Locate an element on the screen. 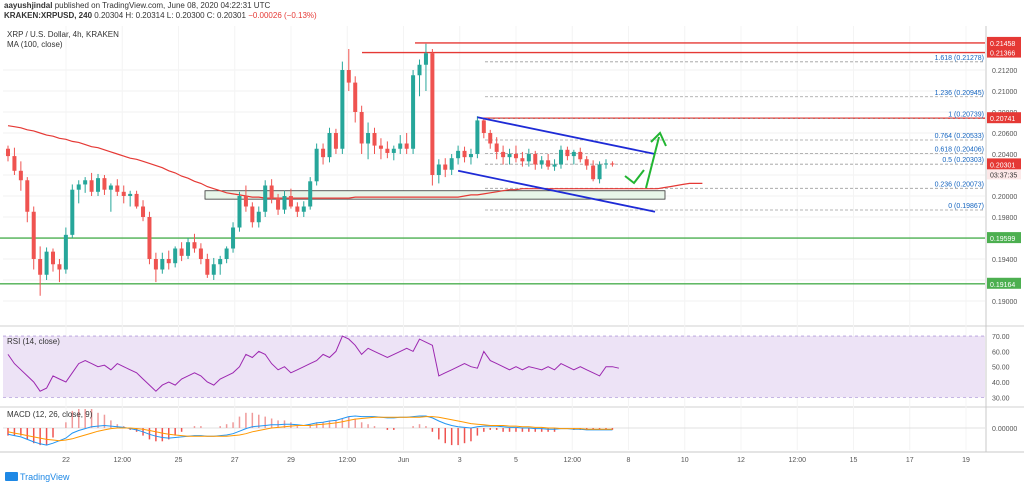 The width and height of the screenshot is (1024, 486). price-tick-label: 0.19400 is located at coordinates (1004, 260).